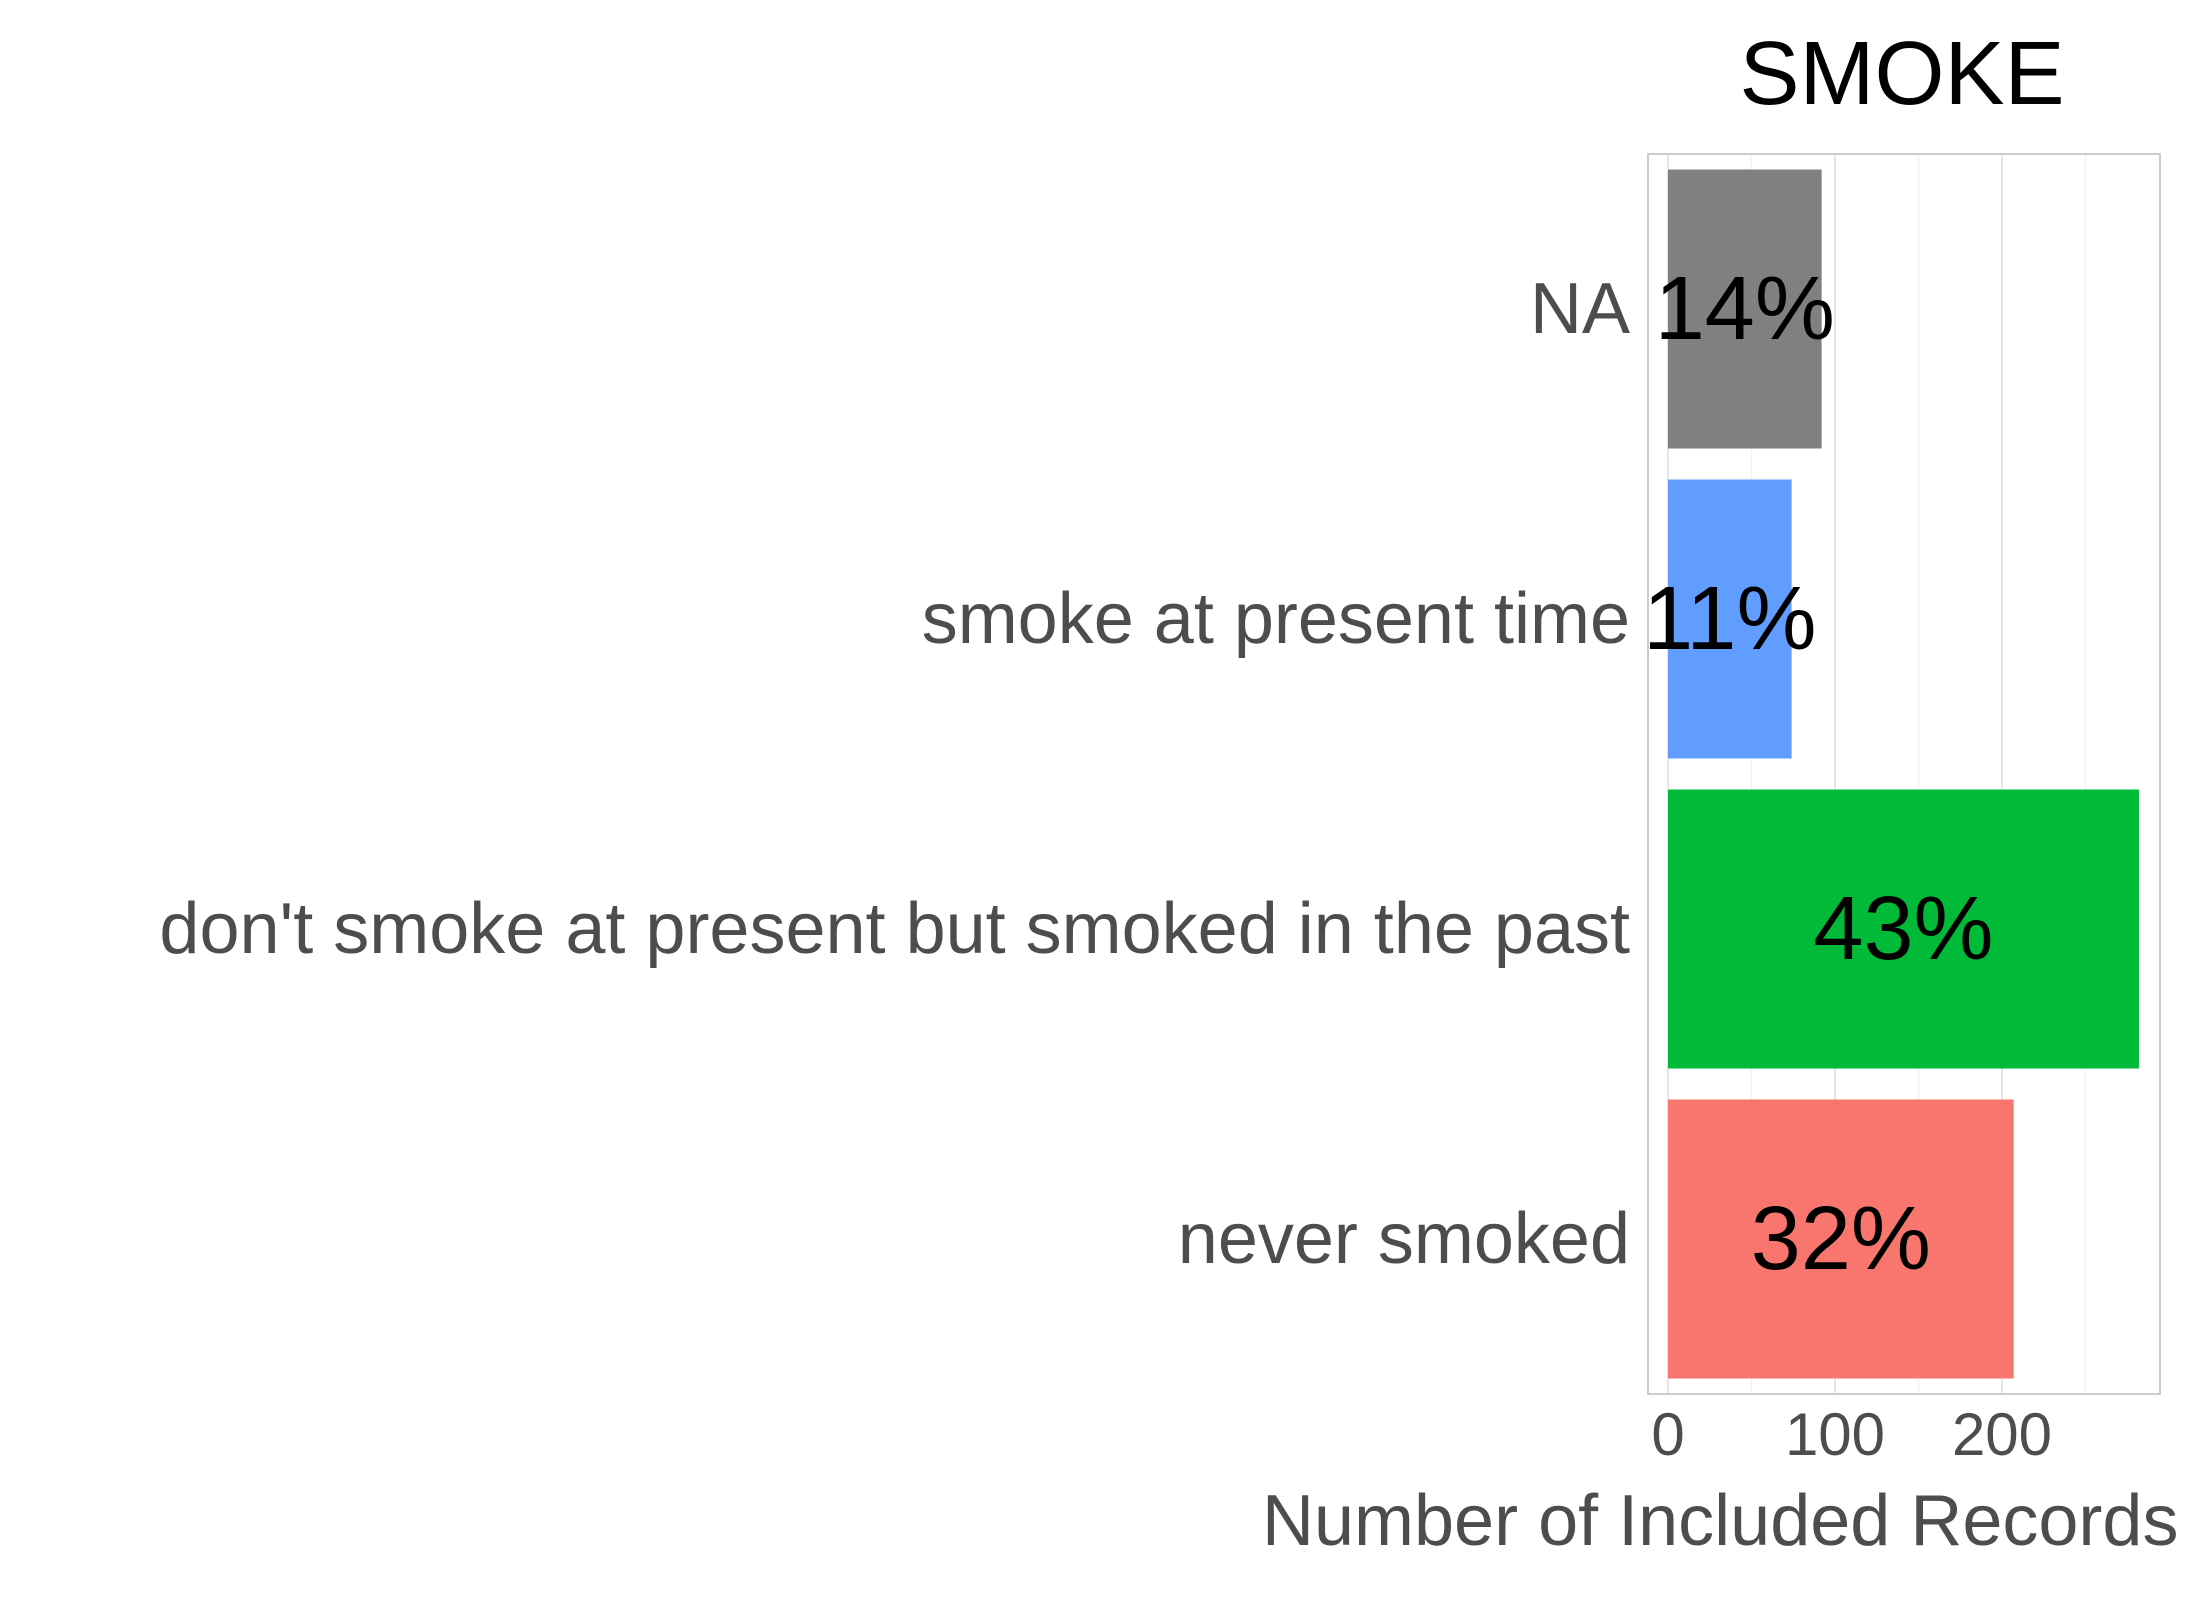 The image size is (2200, 1600). What do you see at coordinates (1276, 619) in the screenshot?
I see `category-label: smoke at present time` at bounding box center [1276, 619].